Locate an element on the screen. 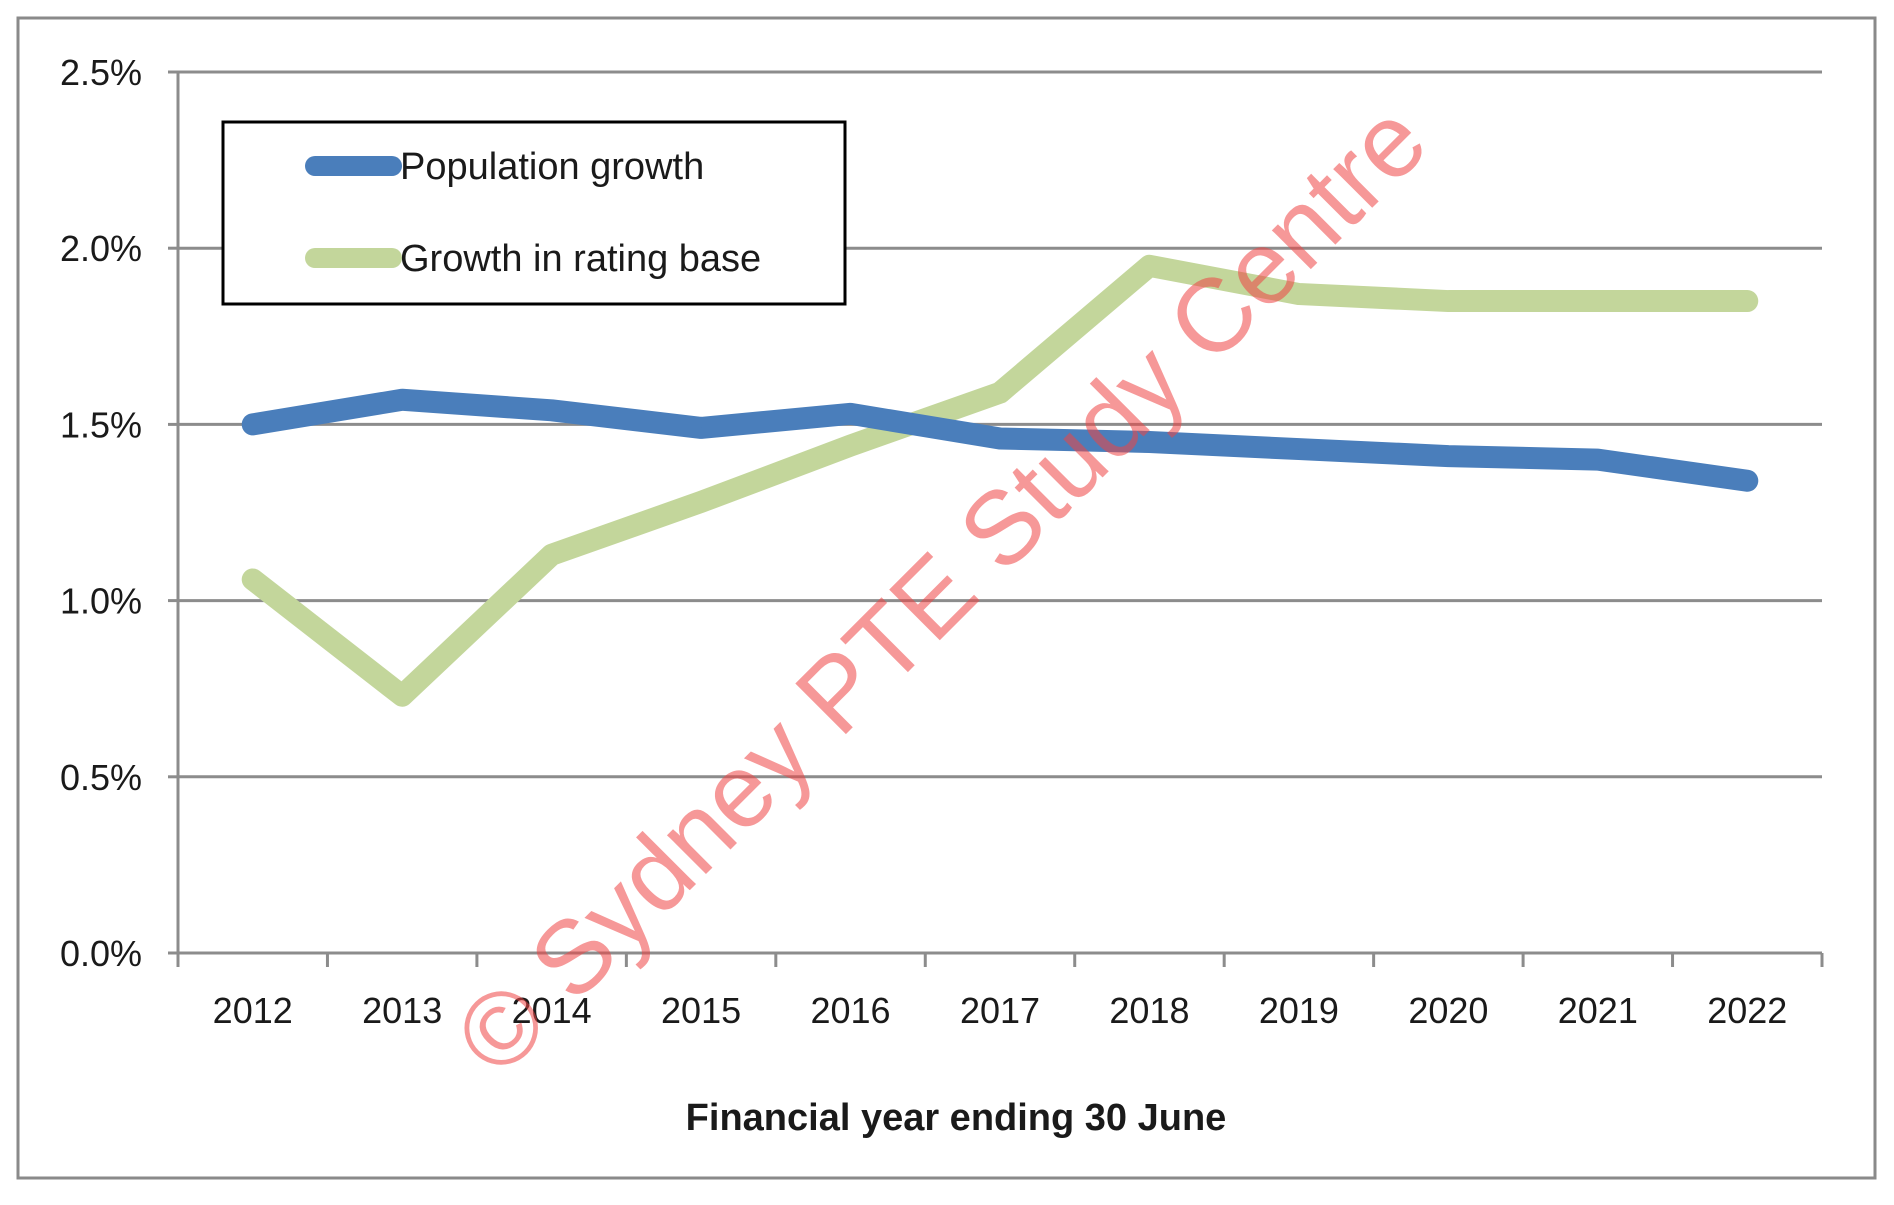 Image resolution: width=1894 pixels, height=1205 pixels. y-tick-label: 0.0% is located at coordinates (101, 953).